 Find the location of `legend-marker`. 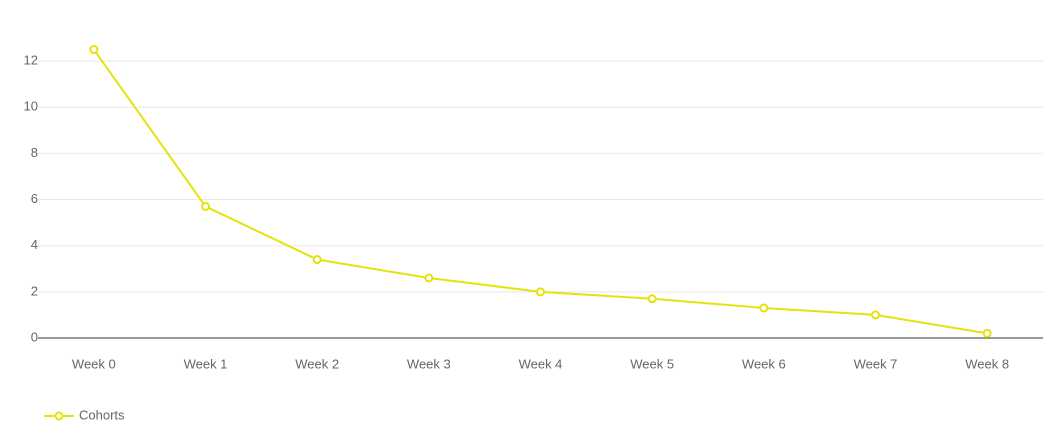

legend-marker is located at coordinates (59, 416).